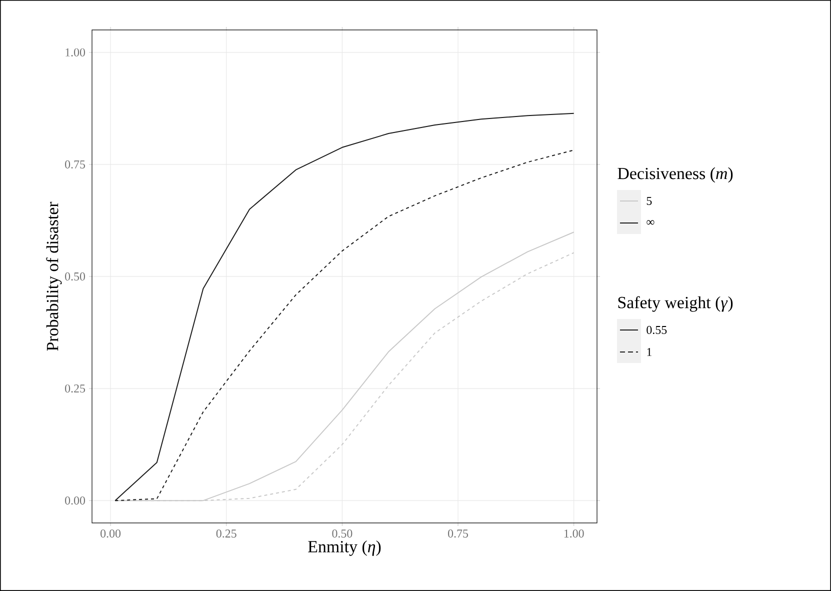  Describe the element at coordinates (76, 52) in the screenshot. I see `y-tick-label: 1.00` at that location.